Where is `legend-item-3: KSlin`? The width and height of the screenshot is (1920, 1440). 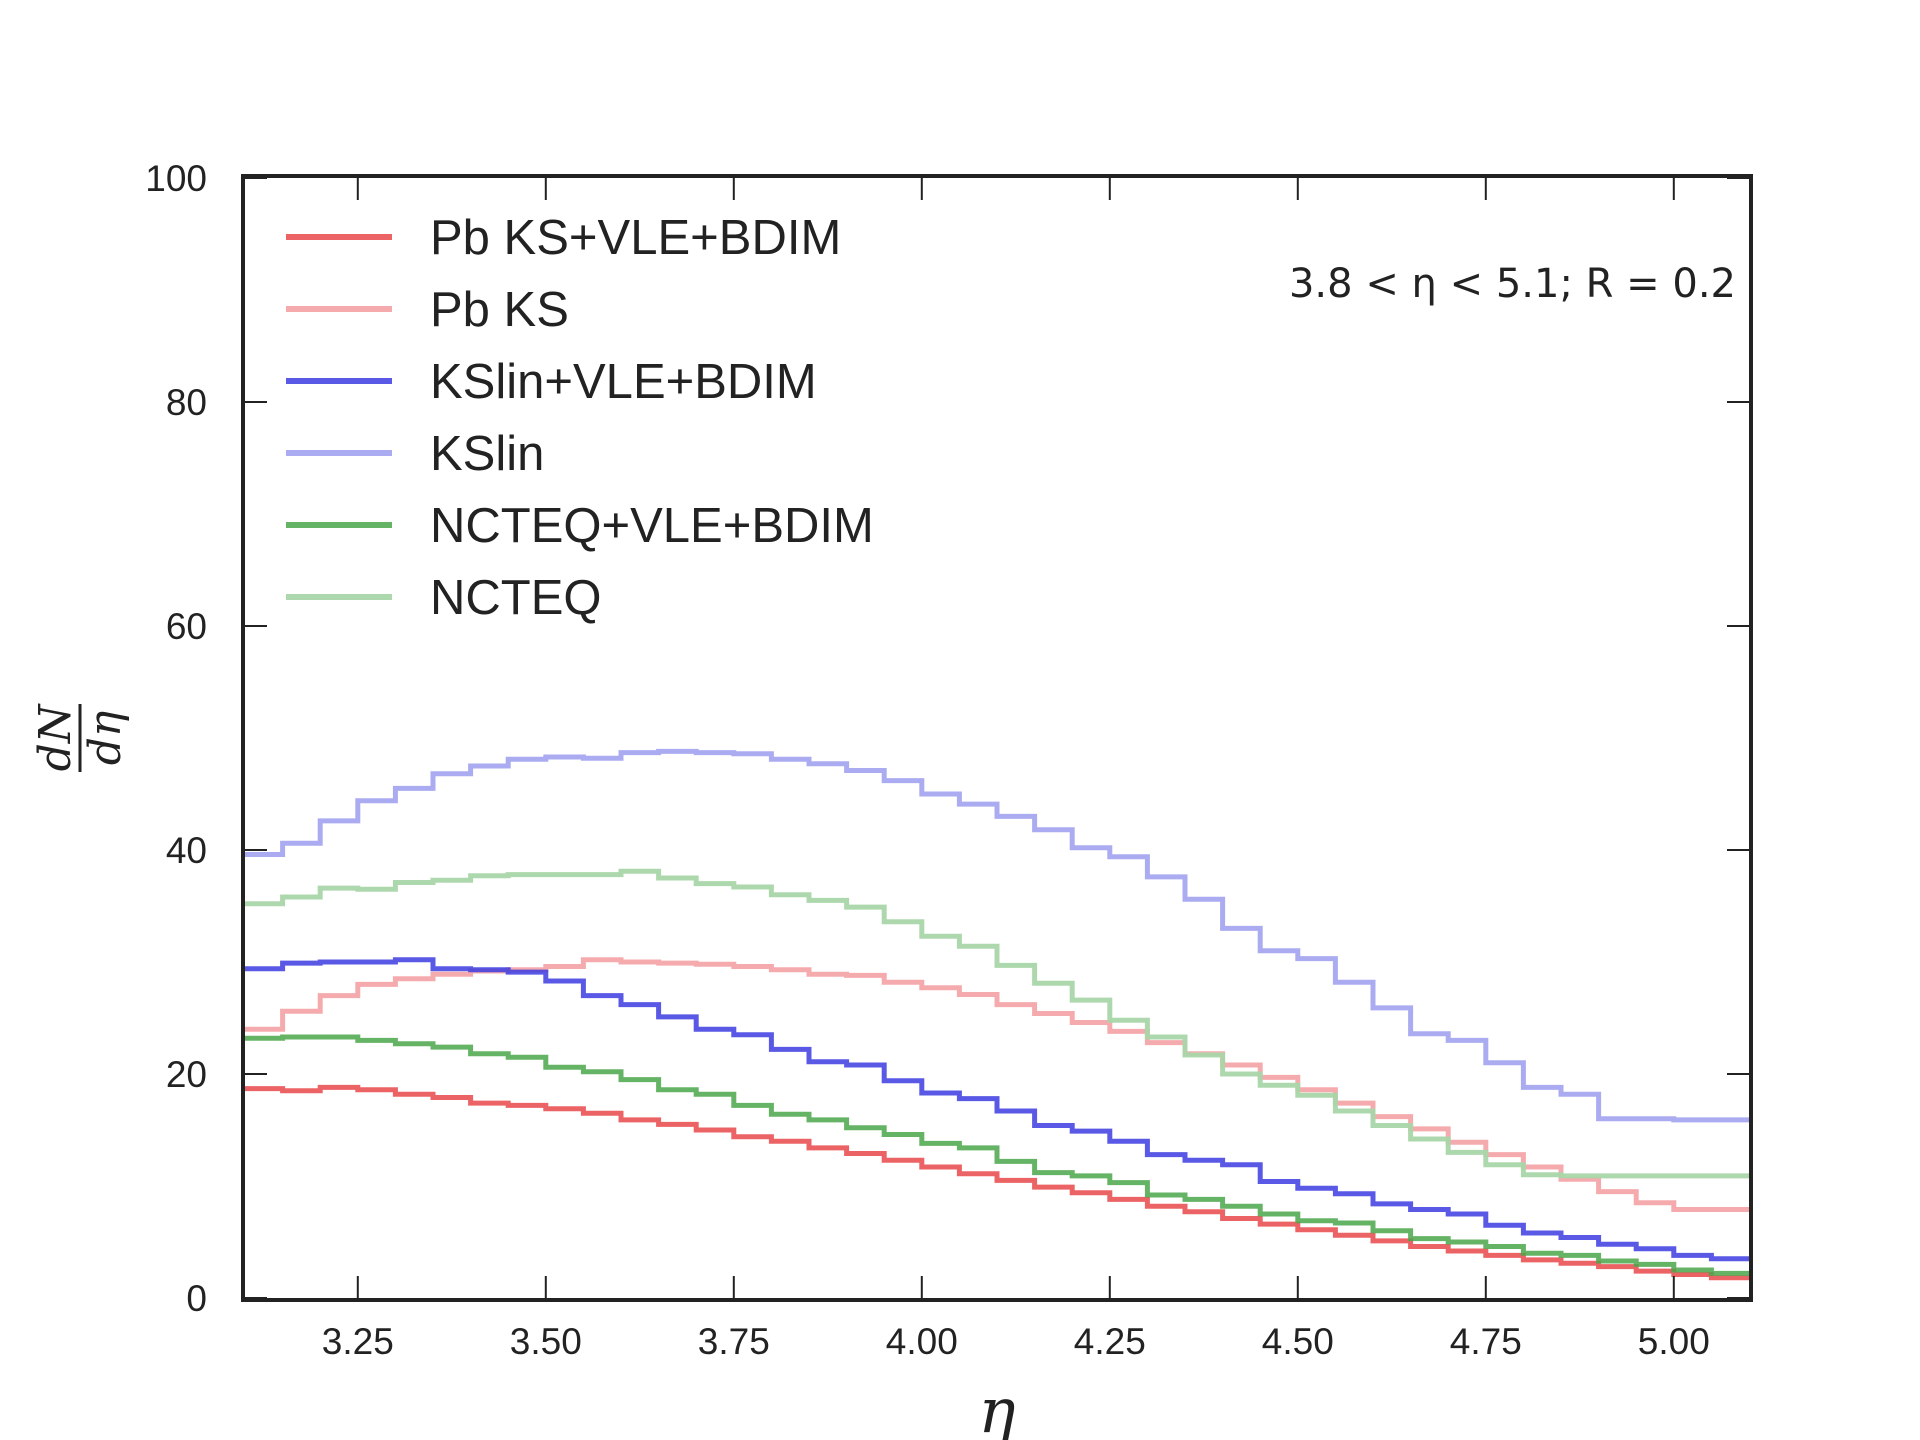
legend-item-3: KSlin is located at coordinates (487, 454).